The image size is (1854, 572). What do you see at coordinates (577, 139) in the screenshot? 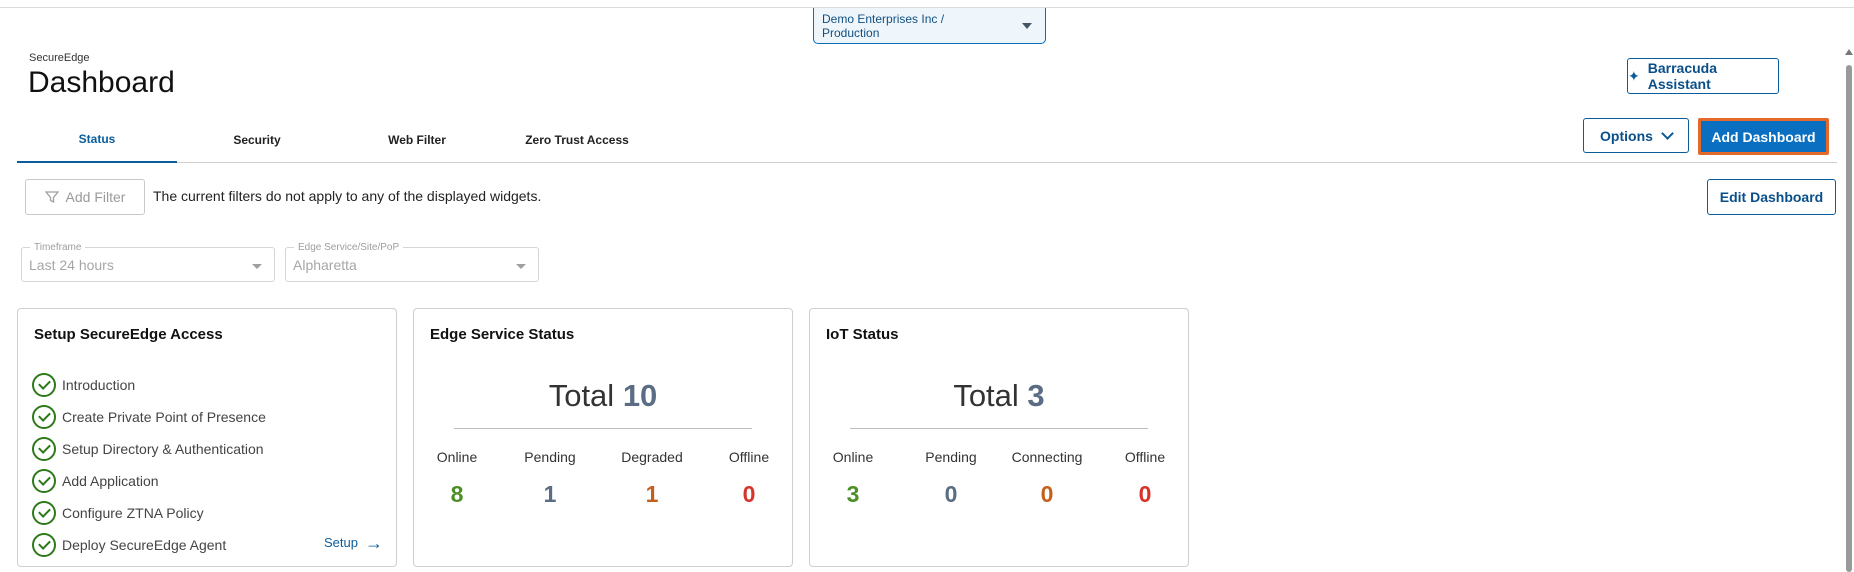
I see `tab-zero-trust-access: Zero Trust Access` at bounding box center [577, 139].